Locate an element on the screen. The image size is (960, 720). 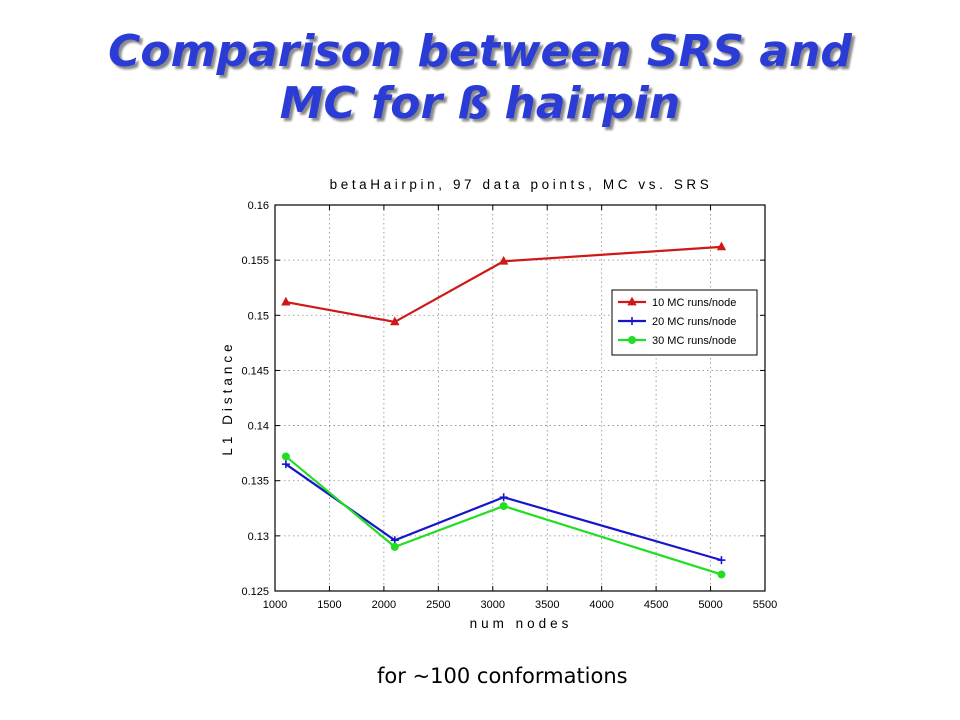
y-tick-label: 0.145 is located at coordinates (255, 371).